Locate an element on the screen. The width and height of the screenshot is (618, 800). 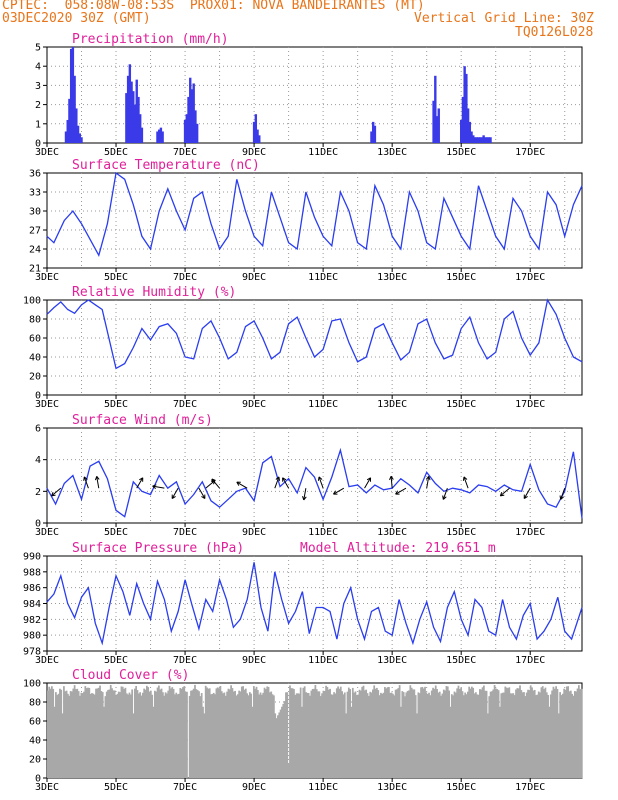
wind-line is located at coordinates (314, 483).